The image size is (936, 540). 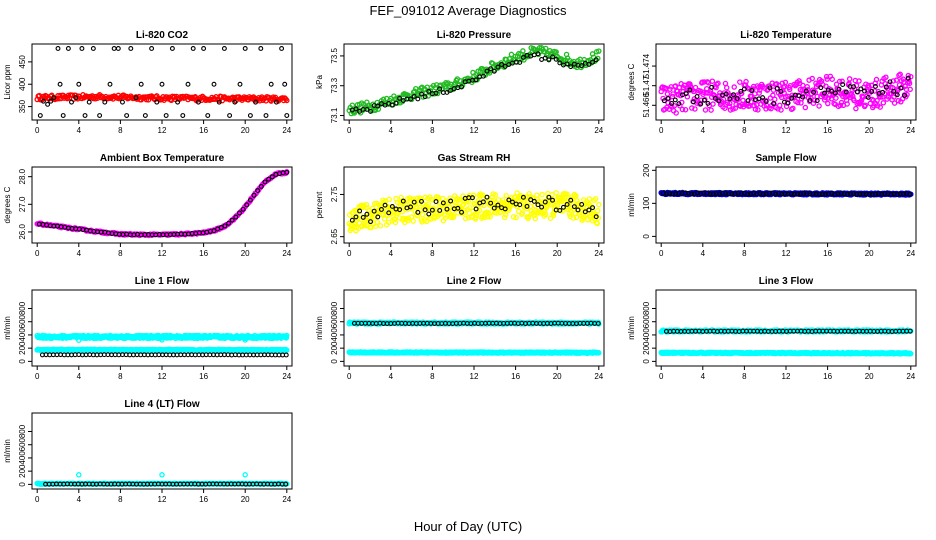 What do you see at coordinates (162, 328) in the screenshot?
I see `plot-frame` at bounding box center [162, 328].